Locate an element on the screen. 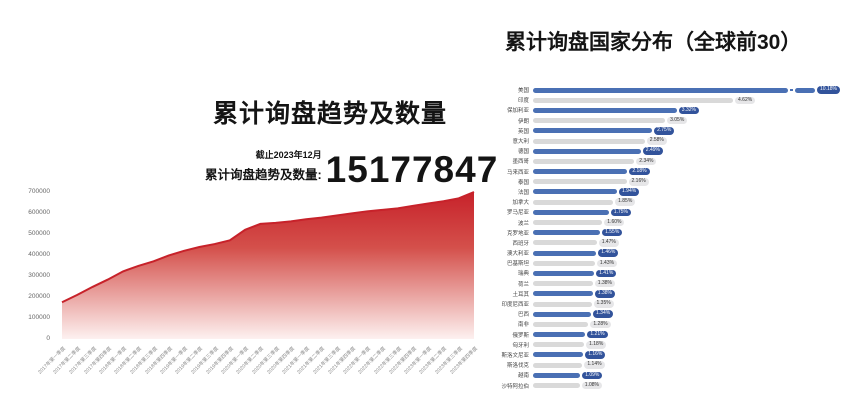  country-row: 西班牙 1.47% is located at coordinates (673, 243).